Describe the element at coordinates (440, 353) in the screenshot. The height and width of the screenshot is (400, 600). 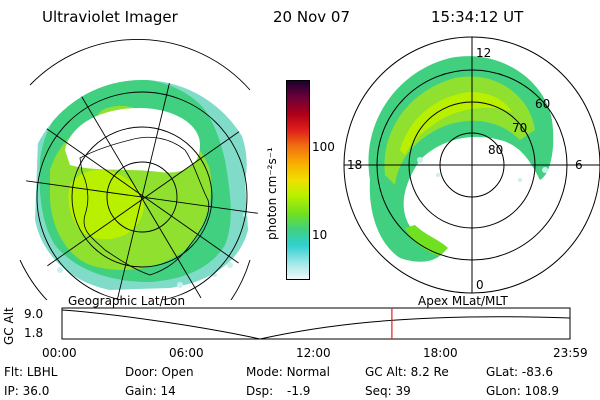
I see `timeline-xtick-3: 18:00` at that location.